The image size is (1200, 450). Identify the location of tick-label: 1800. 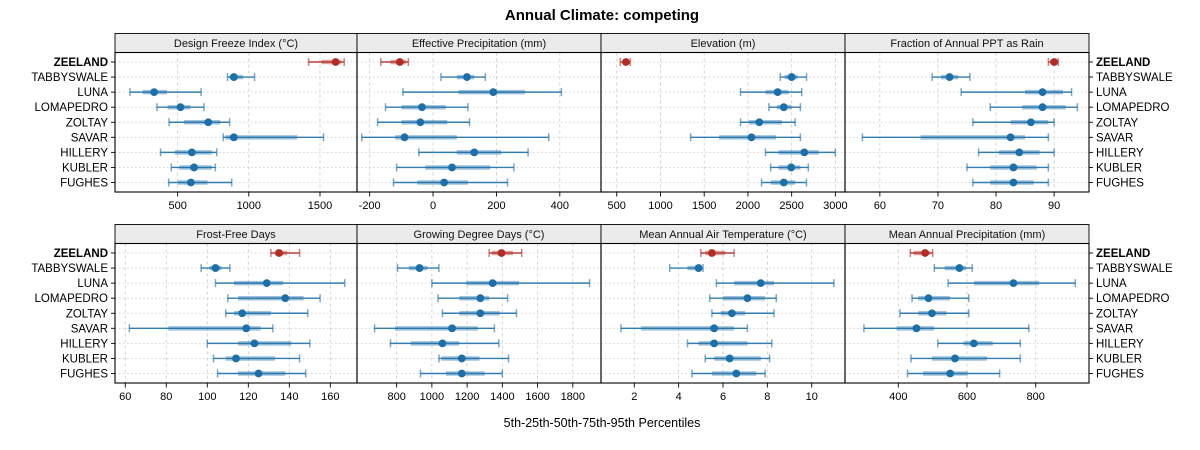
(573, 397).